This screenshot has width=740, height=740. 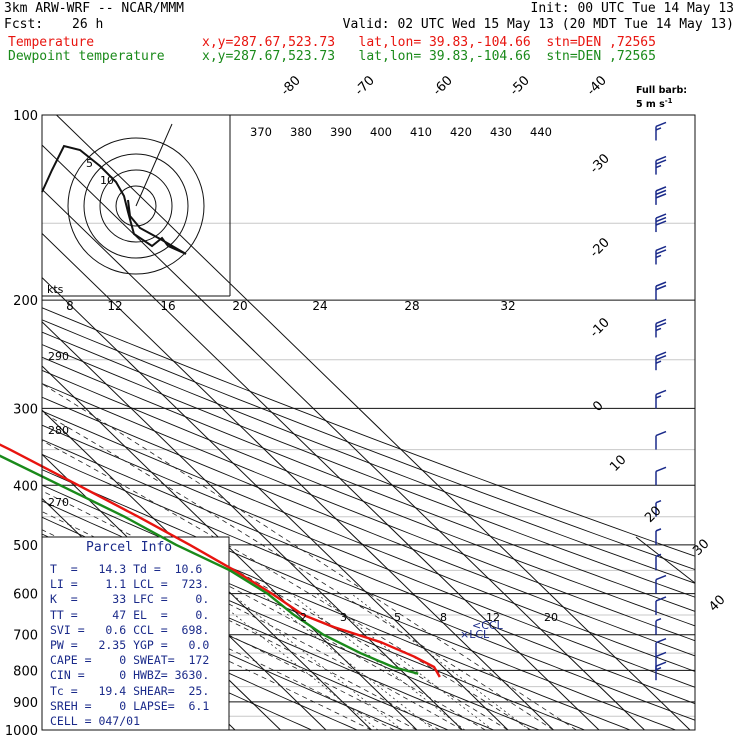 I want to click on parcel-info-frame, so click(x=135, y=633).